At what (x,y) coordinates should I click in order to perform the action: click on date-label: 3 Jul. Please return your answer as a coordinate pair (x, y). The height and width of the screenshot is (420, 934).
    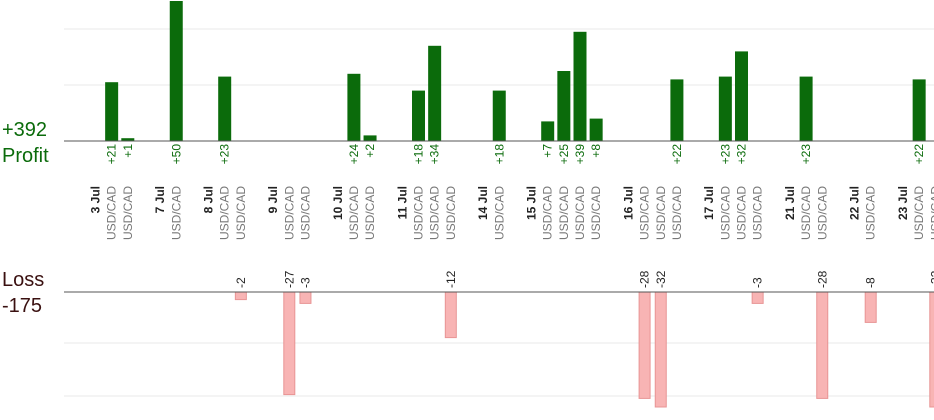
    Looking at the image, I should click on (96, 199).